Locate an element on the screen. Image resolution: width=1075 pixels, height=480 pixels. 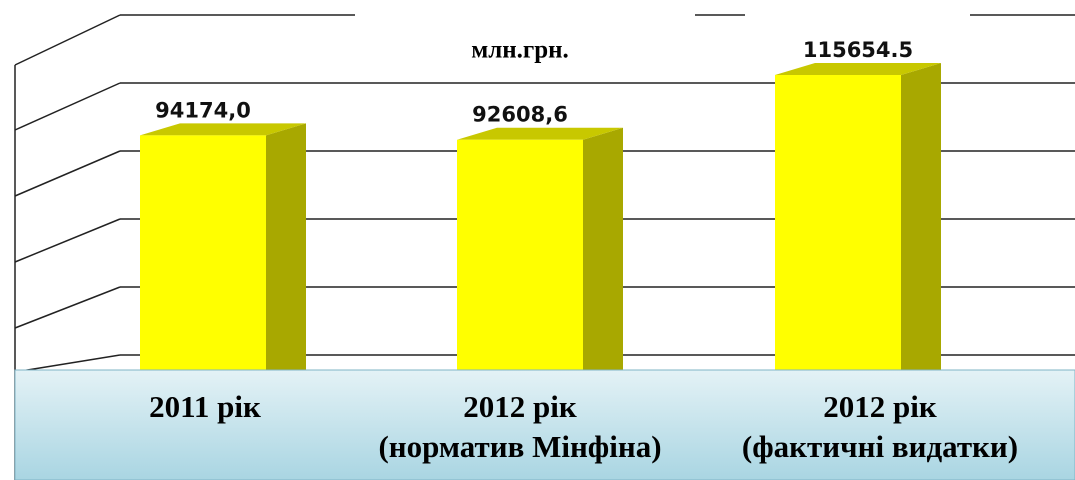
category-label: (фактичні видатки) is located at coordinates (880, 446).